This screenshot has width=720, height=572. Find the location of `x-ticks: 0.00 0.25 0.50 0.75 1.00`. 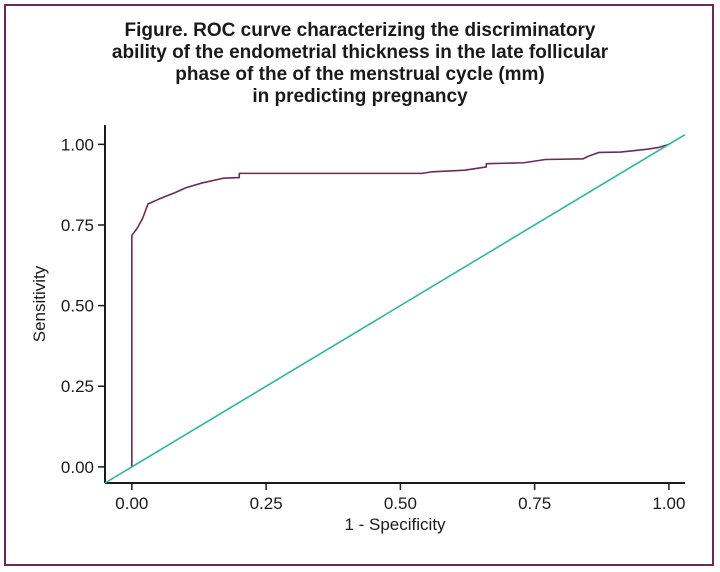

x-ticks: 0.00 0.25 0.50 0.75 1.00 is located at coordinates (400, 498).